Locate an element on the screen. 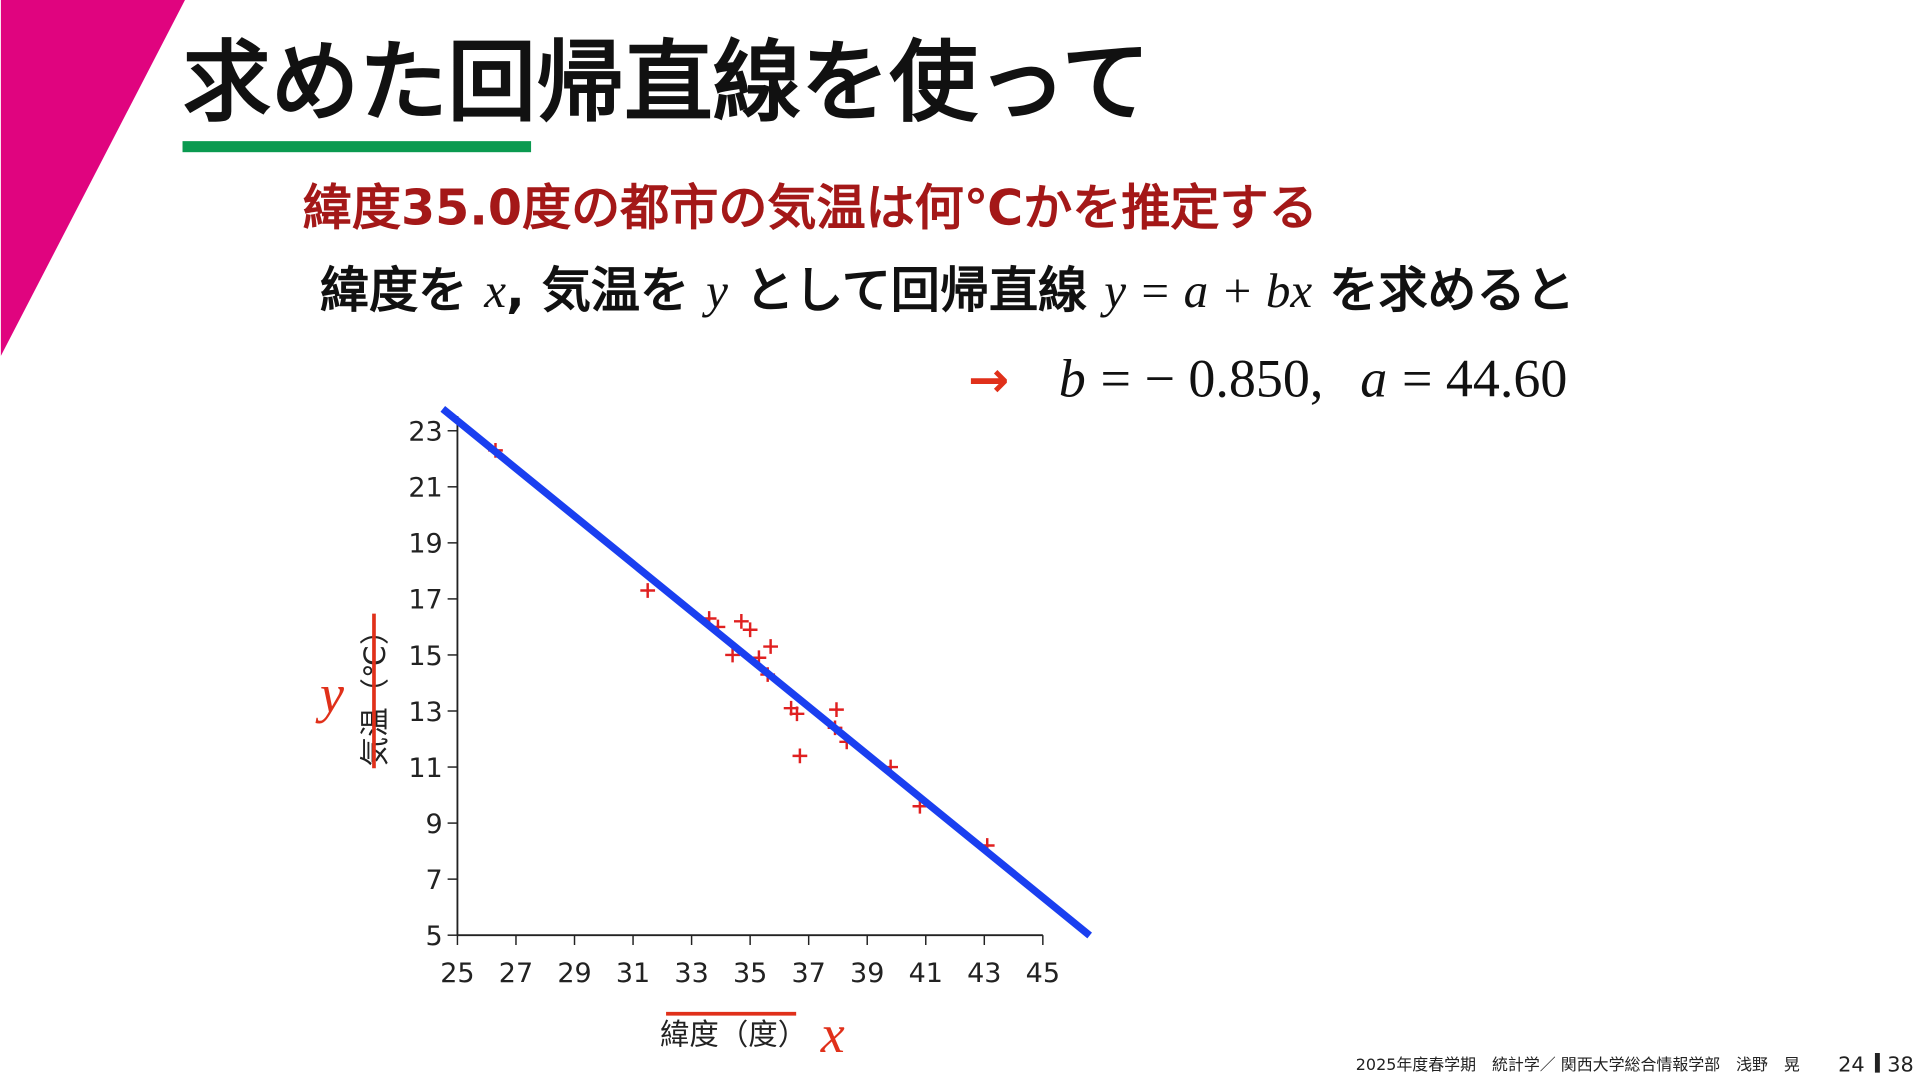  x-axis-label: 緯度（度） is located at coordinates (733, 1034).